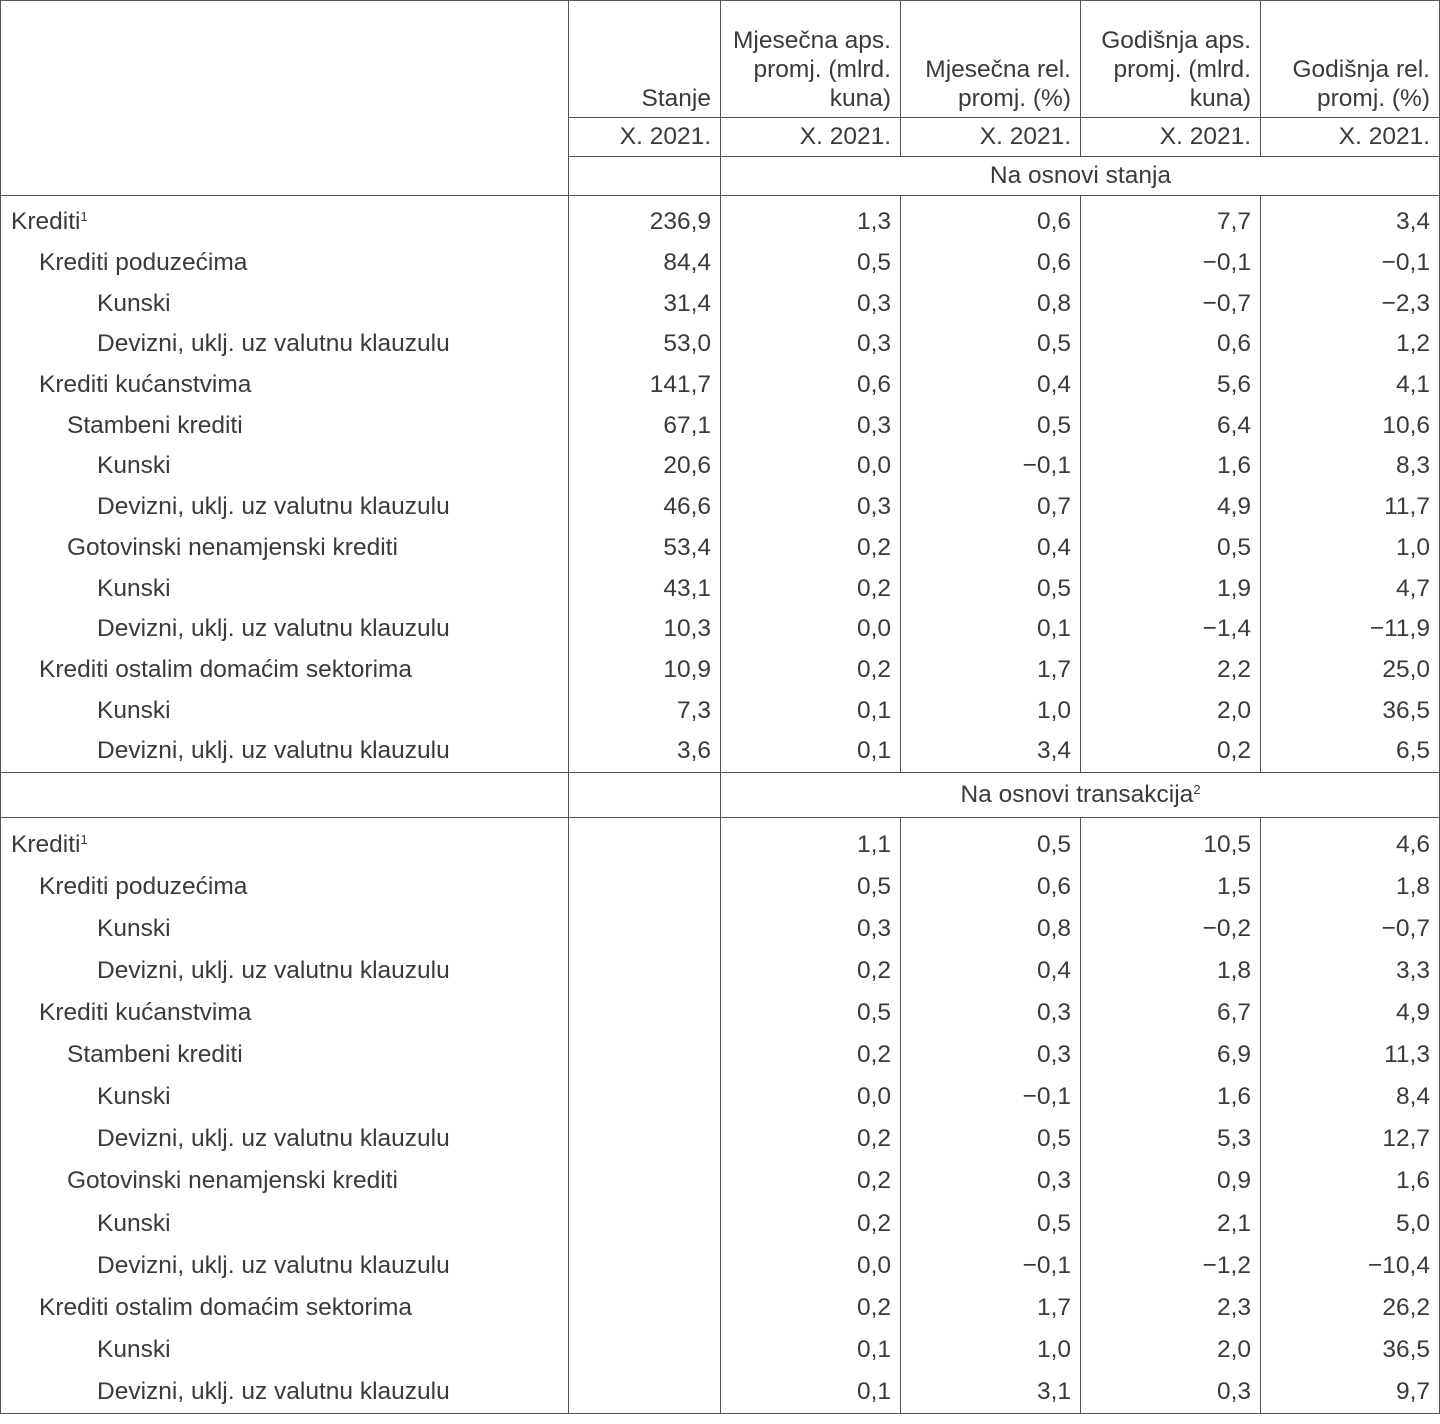  Describe the element at coordinates (644, 385) in the screenshot. I see `value-cell: 141,7` at that location.